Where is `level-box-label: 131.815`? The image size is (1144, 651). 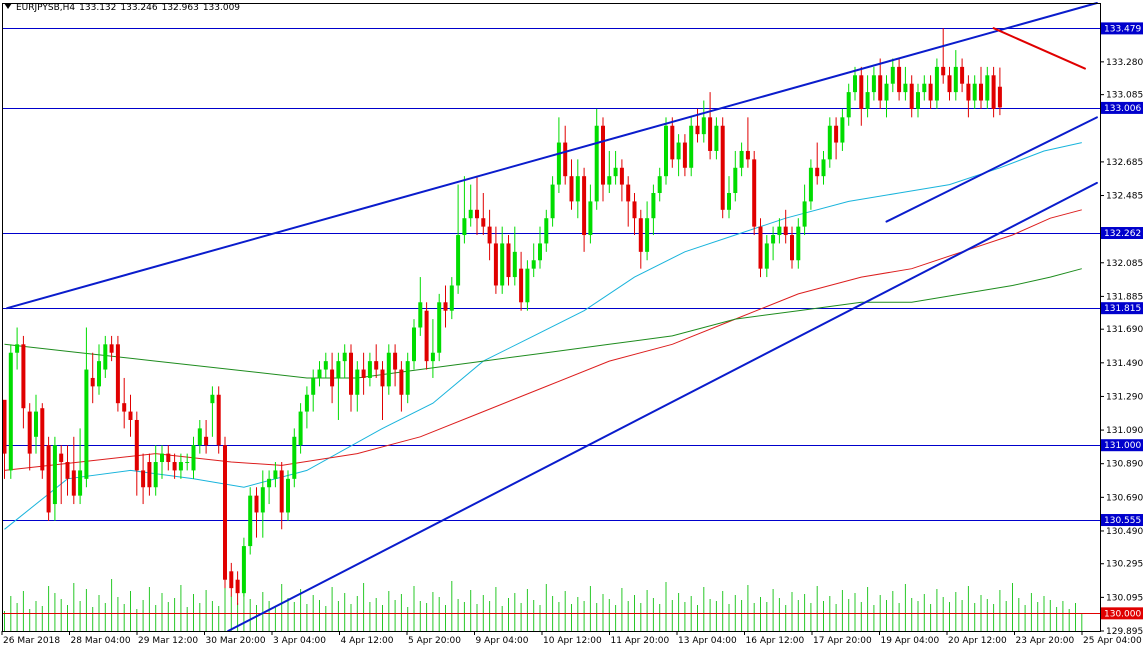 level-box-label: 131.815 is located at coordinates (1122, 309).